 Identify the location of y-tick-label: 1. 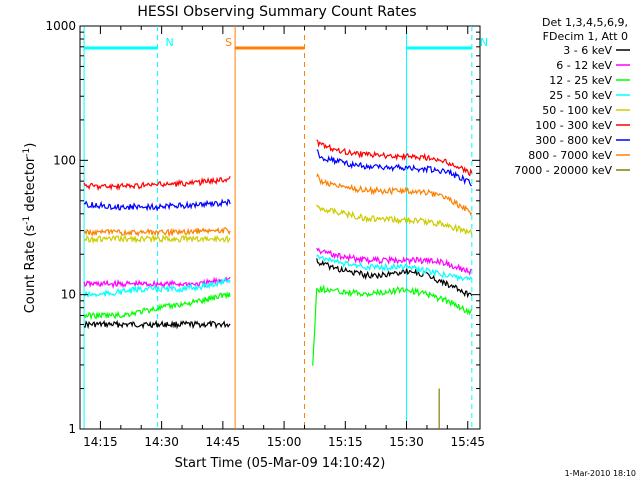
(72, 429).